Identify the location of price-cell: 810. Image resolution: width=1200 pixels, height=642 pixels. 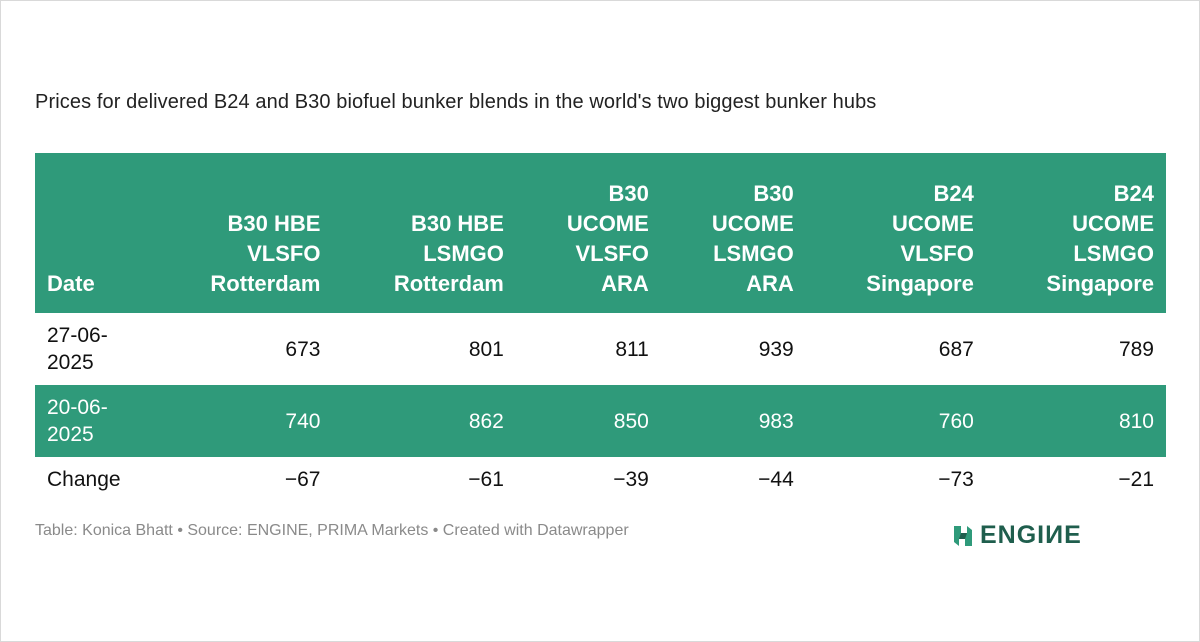
(1075, 421).